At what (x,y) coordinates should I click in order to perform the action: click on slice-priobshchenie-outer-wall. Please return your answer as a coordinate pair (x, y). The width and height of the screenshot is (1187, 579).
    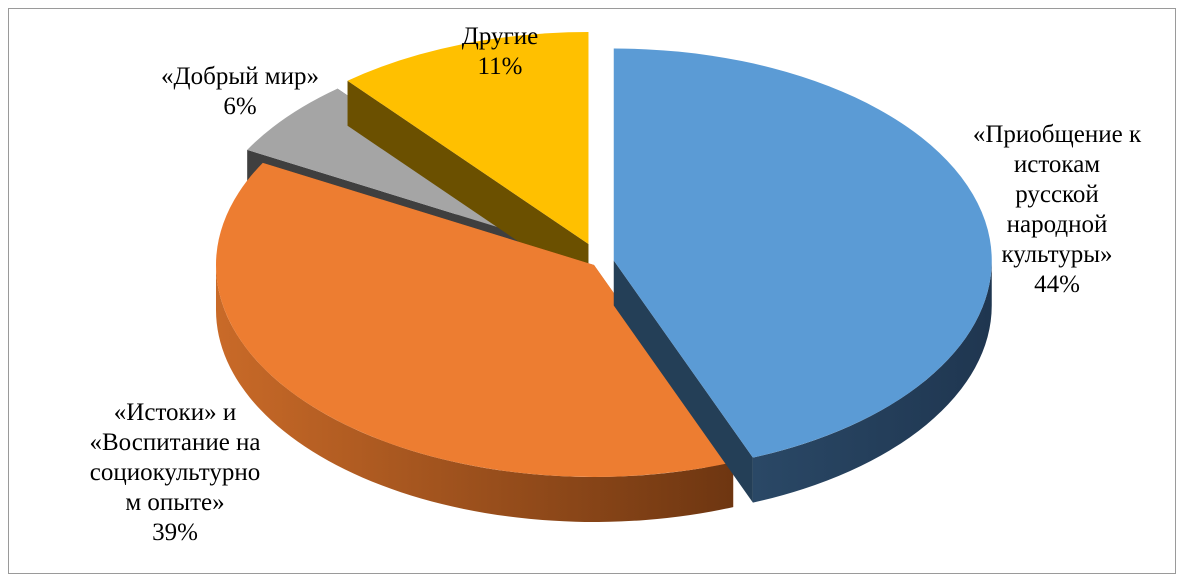
    Looking at the image, I should click on (872, 381).